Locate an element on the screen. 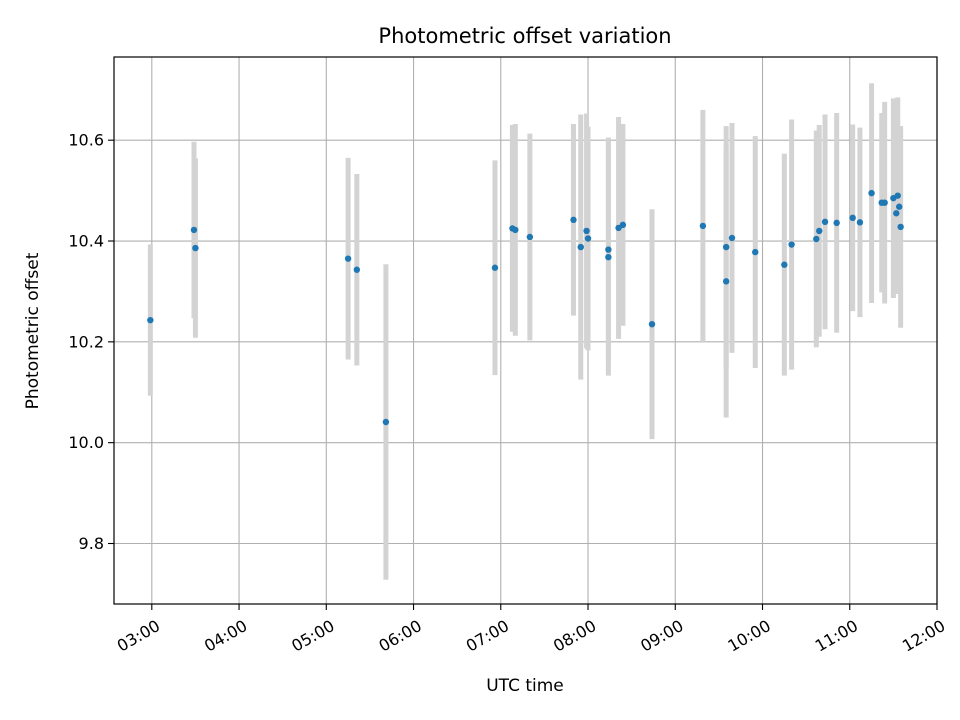 This screenshot has width=960, height=720. y-axis-ticks: 9.8 10.0 10.2 10.4 10.6 is located at coordinates (91, 342).